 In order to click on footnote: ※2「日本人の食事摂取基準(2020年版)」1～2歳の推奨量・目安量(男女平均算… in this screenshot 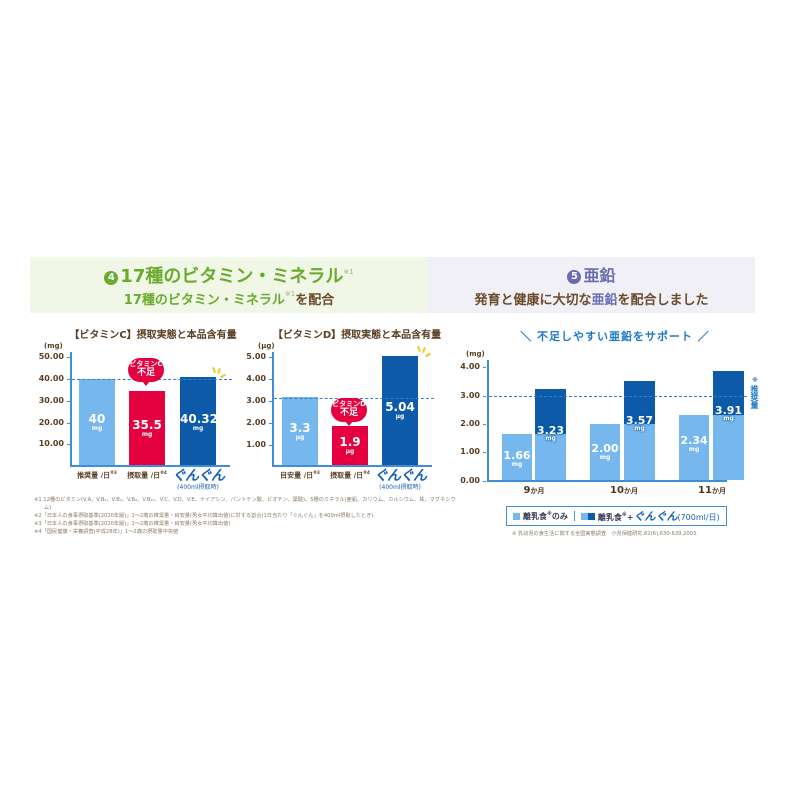, I will do `click(204, 516)`.